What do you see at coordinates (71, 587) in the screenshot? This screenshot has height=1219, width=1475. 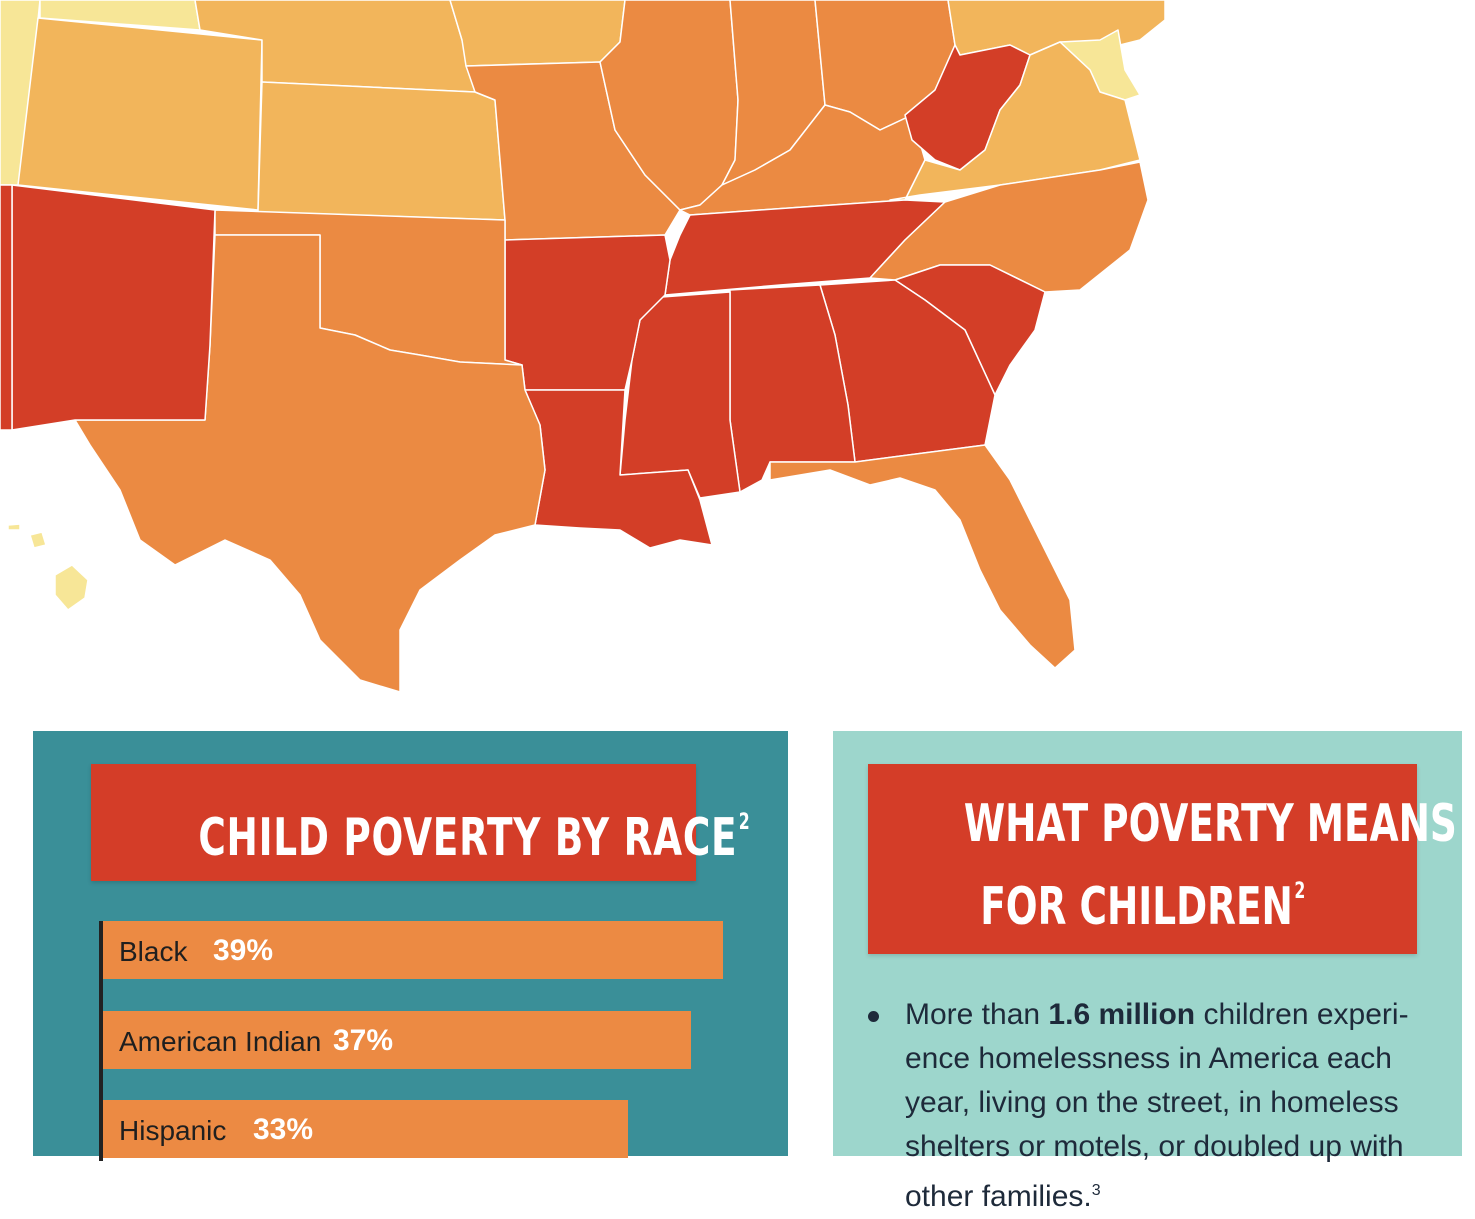 I see `state-hawaii` at bounding box center [71, 587].